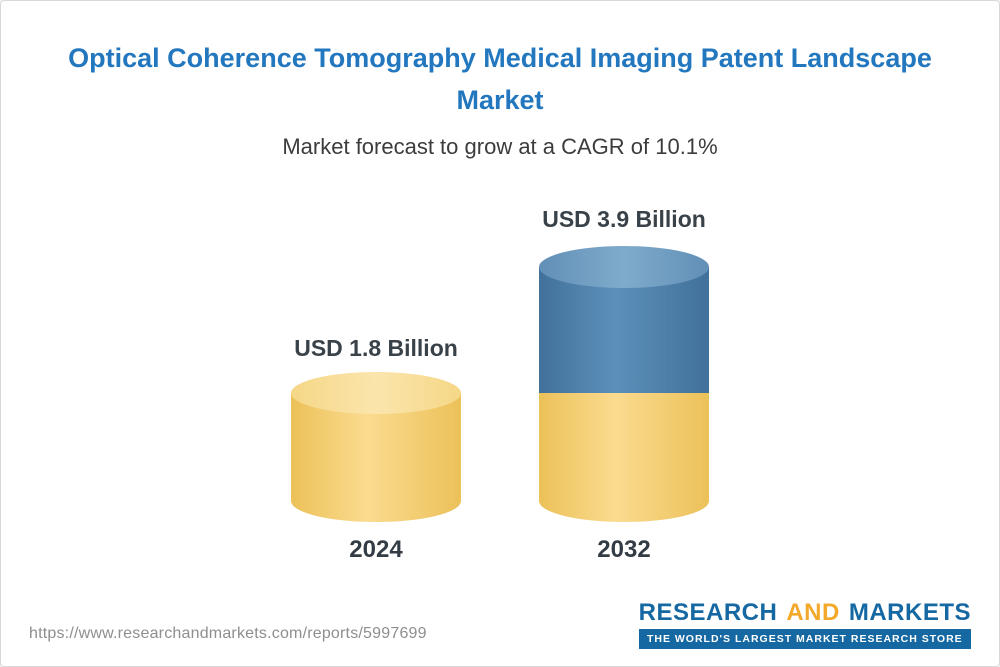  I want to click on year-label-2032: 2032, so click(623, 549).